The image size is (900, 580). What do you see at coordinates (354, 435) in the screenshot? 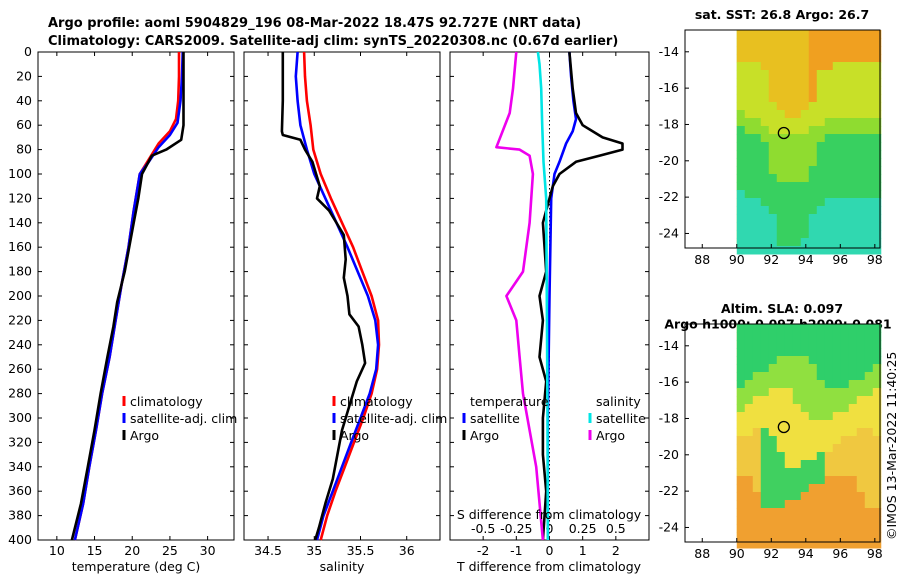
I see `legend-label: Argo` at bounding box center [354, 435].